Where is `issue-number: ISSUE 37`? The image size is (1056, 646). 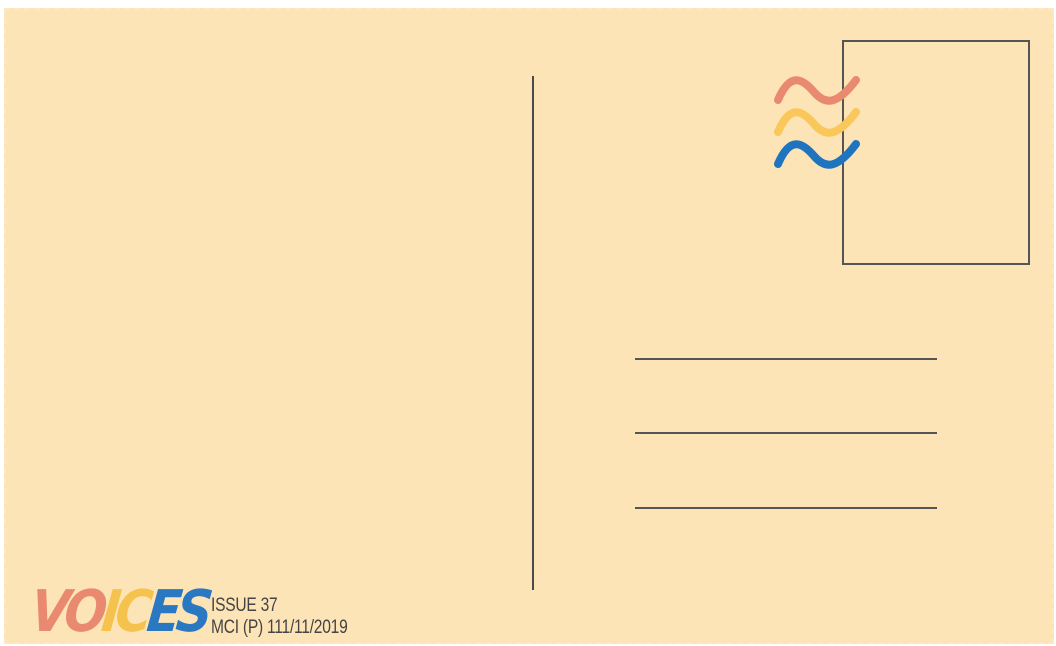
issue-number: ISSUE 37 is located at coordinates (244, 605).